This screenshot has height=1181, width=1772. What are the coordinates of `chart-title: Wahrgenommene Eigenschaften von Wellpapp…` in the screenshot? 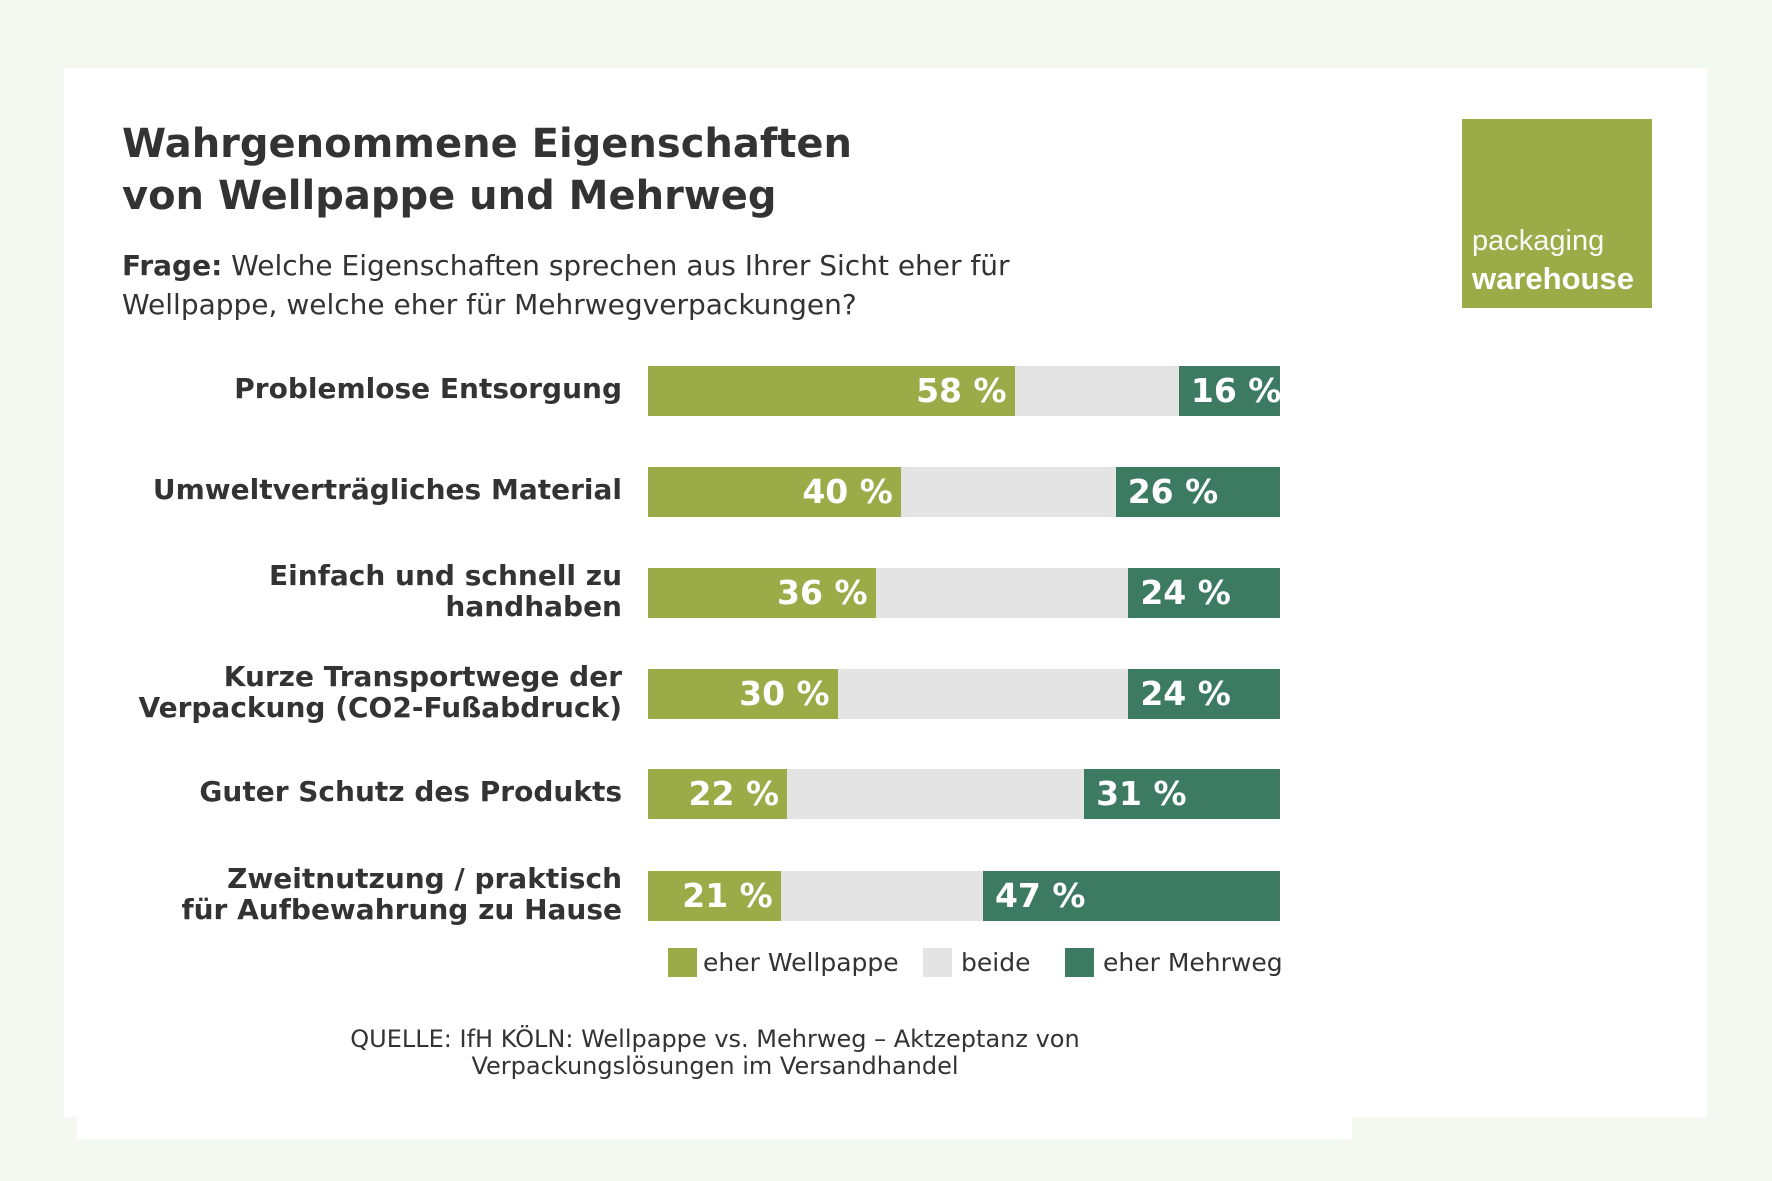 It's located at (487, 170).